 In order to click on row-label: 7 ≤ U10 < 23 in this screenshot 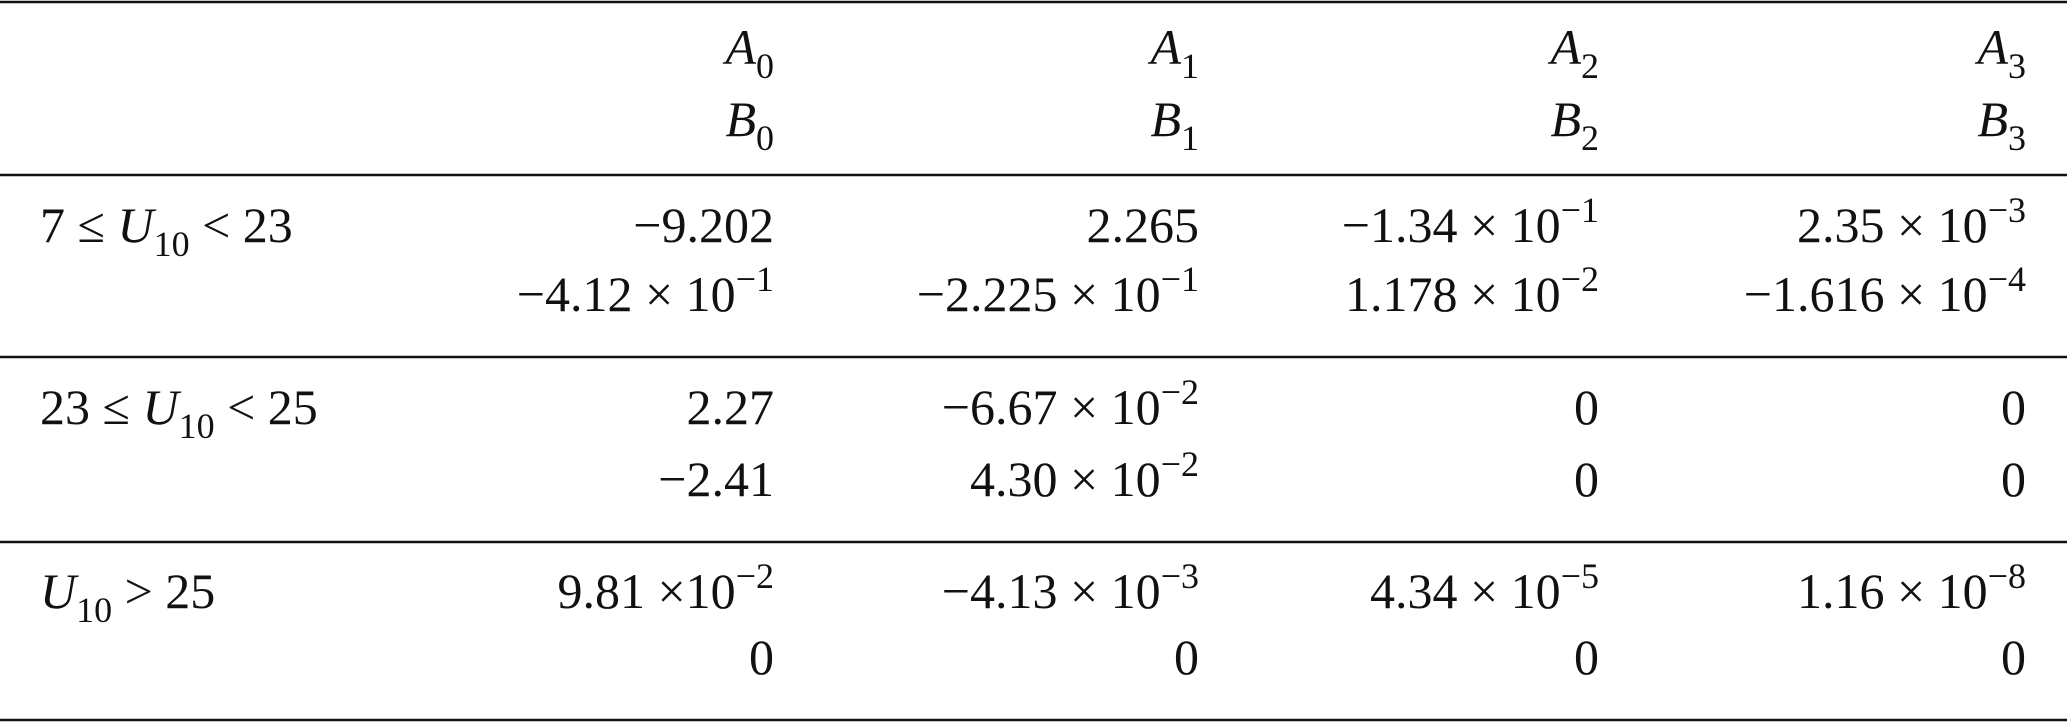, I will do `click(166, 230)`.